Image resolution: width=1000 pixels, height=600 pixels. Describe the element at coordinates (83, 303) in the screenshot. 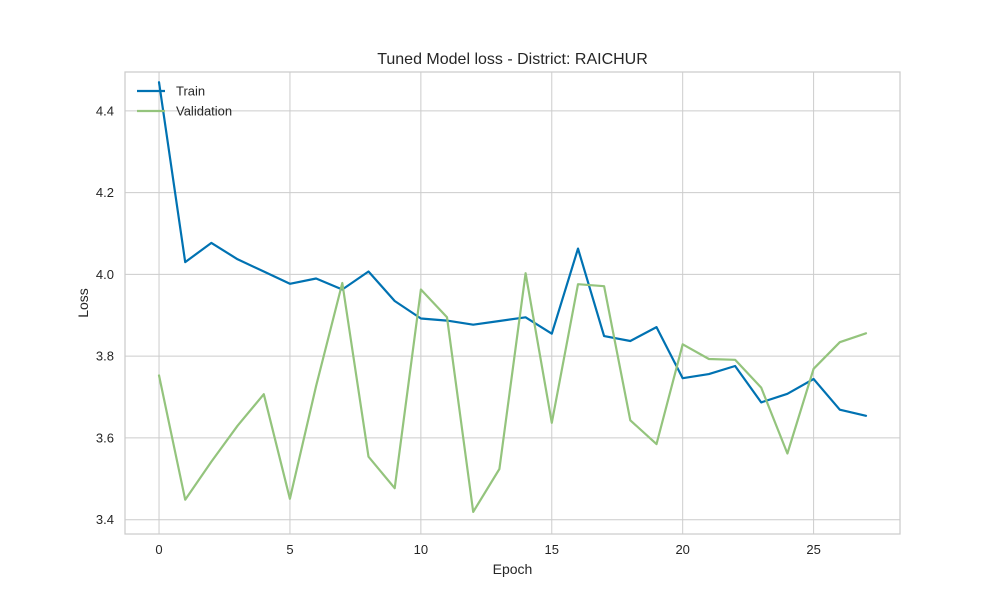

I see `y-axis-label: Loss` at that location.